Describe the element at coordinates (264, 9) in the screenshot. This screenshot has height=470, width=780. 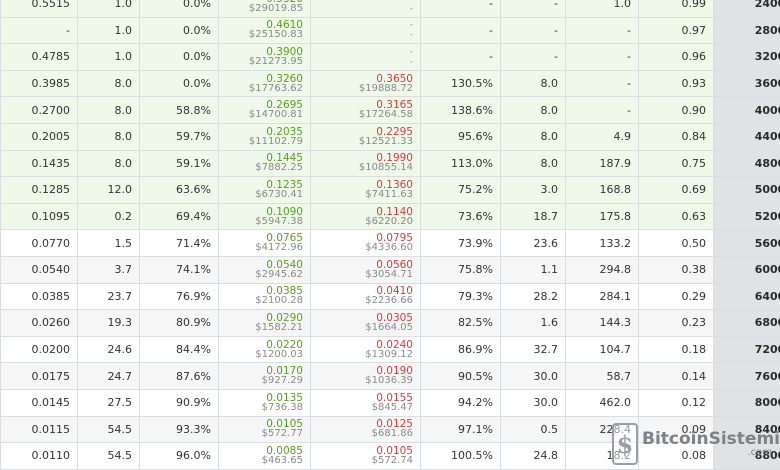
I see `bid-cell: 0.5320$29019.85` at that location.